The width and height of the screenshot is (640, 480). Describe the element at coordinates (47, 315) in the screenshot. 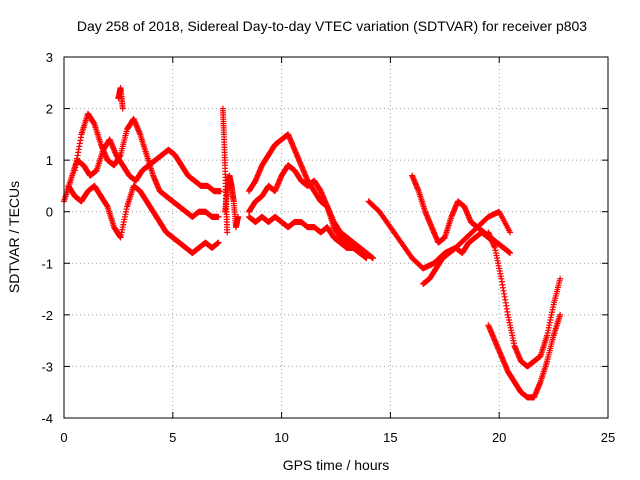

I see `y-tick-label: -2` at that location.